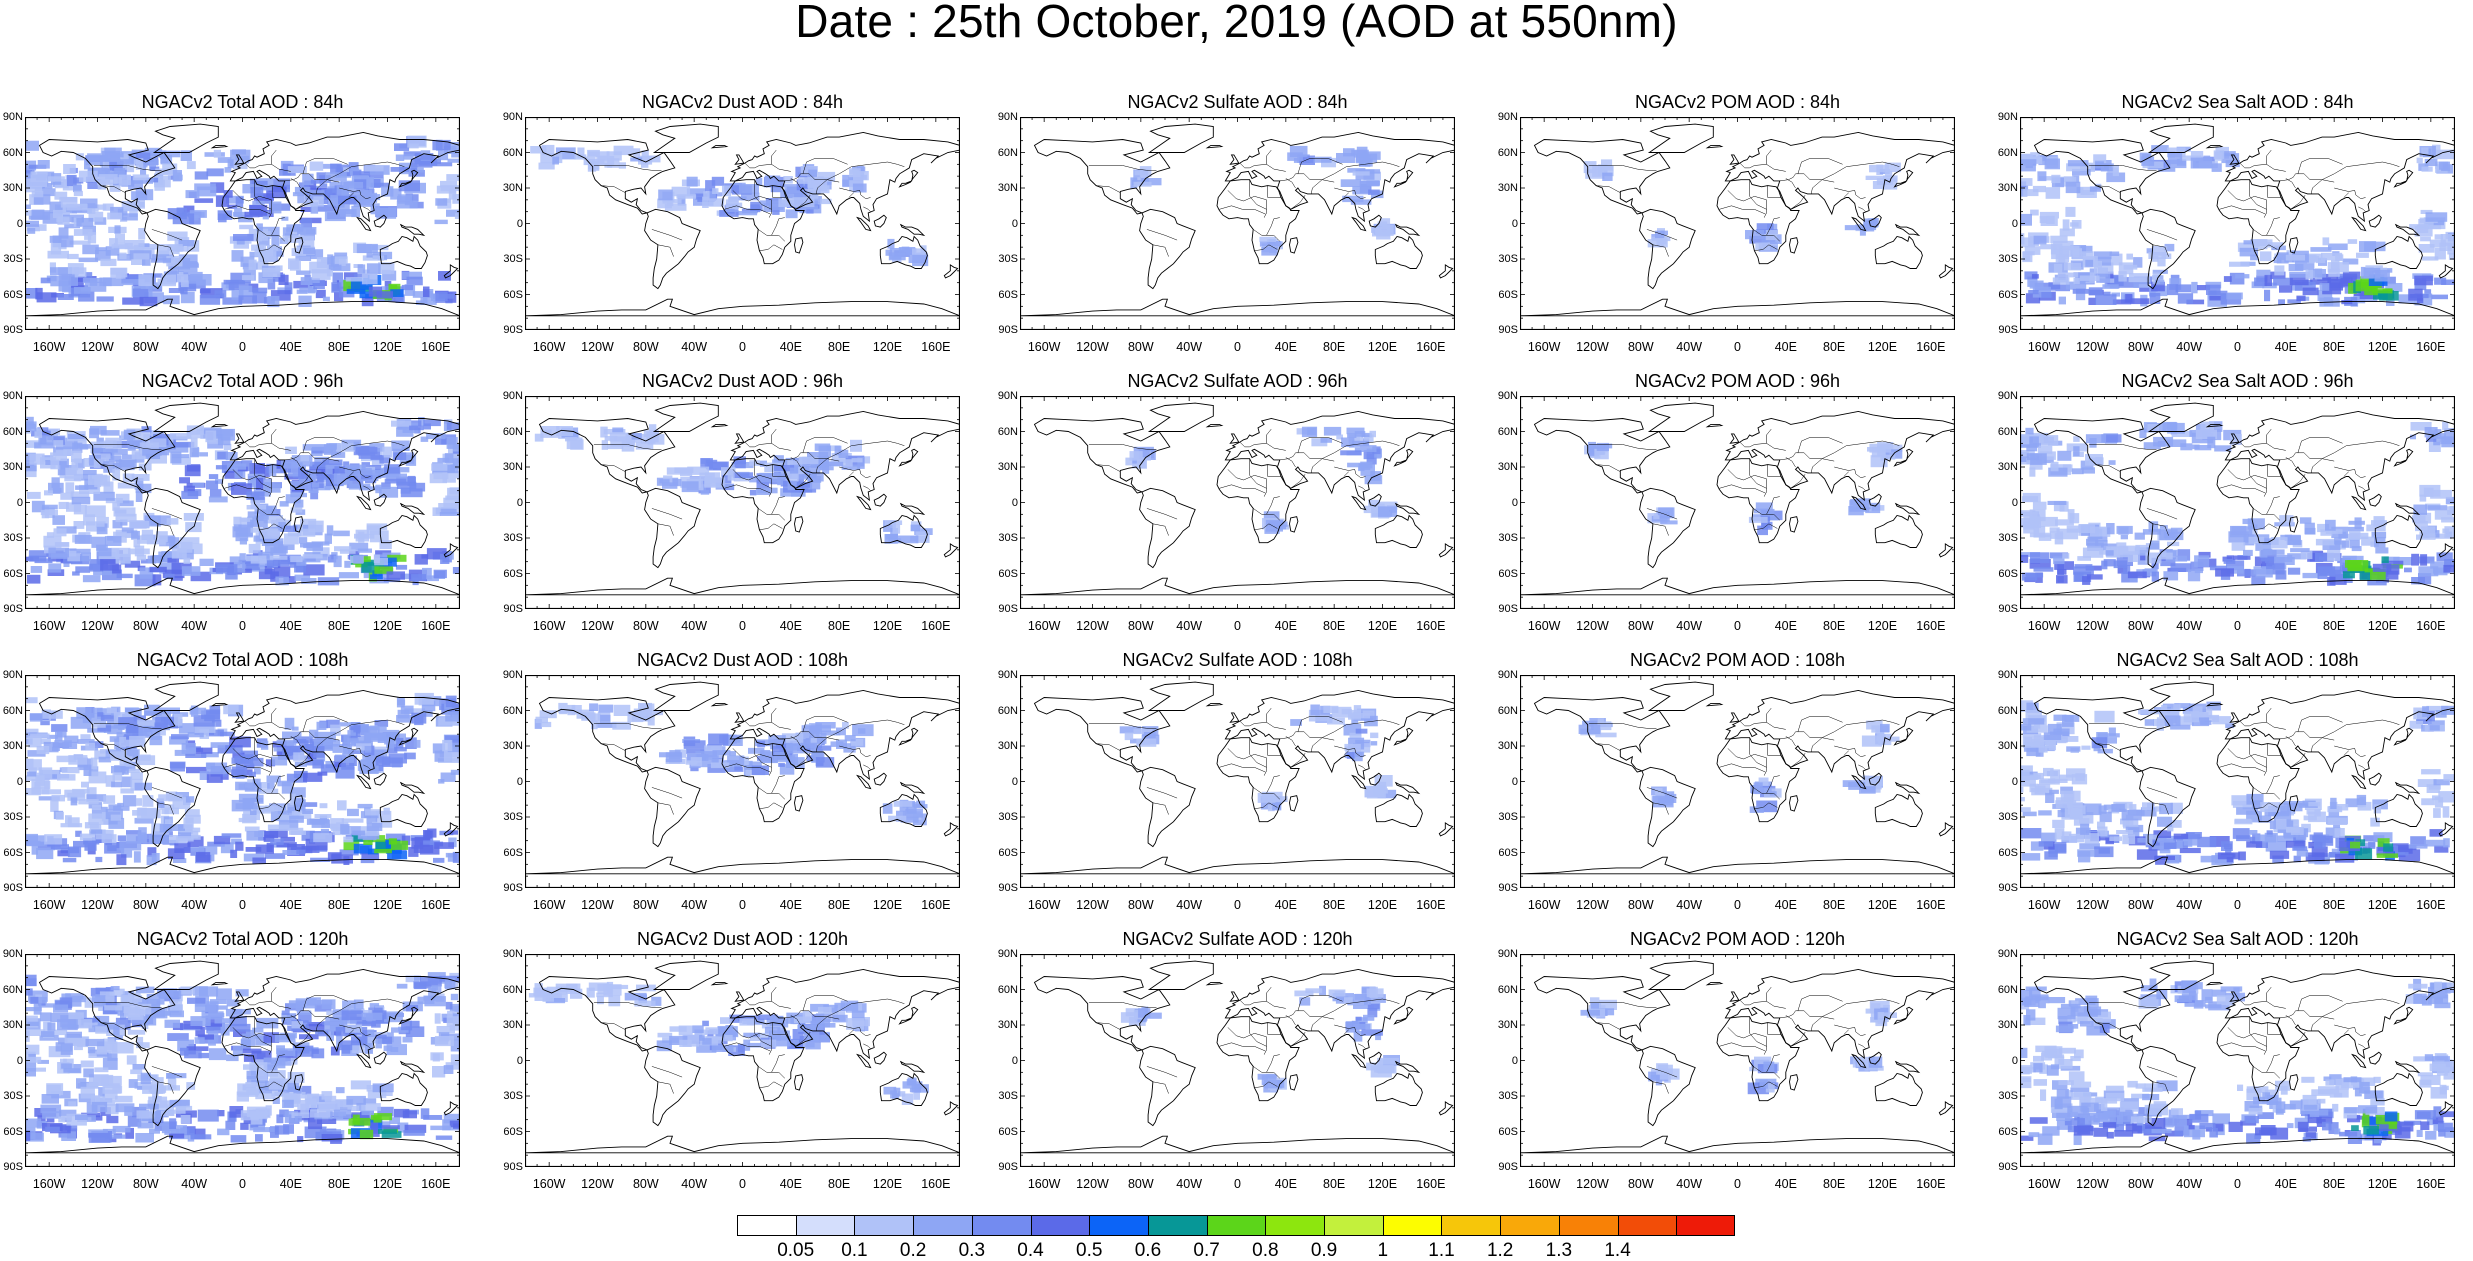 The width and height of the screenshot is (2473, 1261). I want to click on colorbar-label: 1.2, so click(1500, 1250).